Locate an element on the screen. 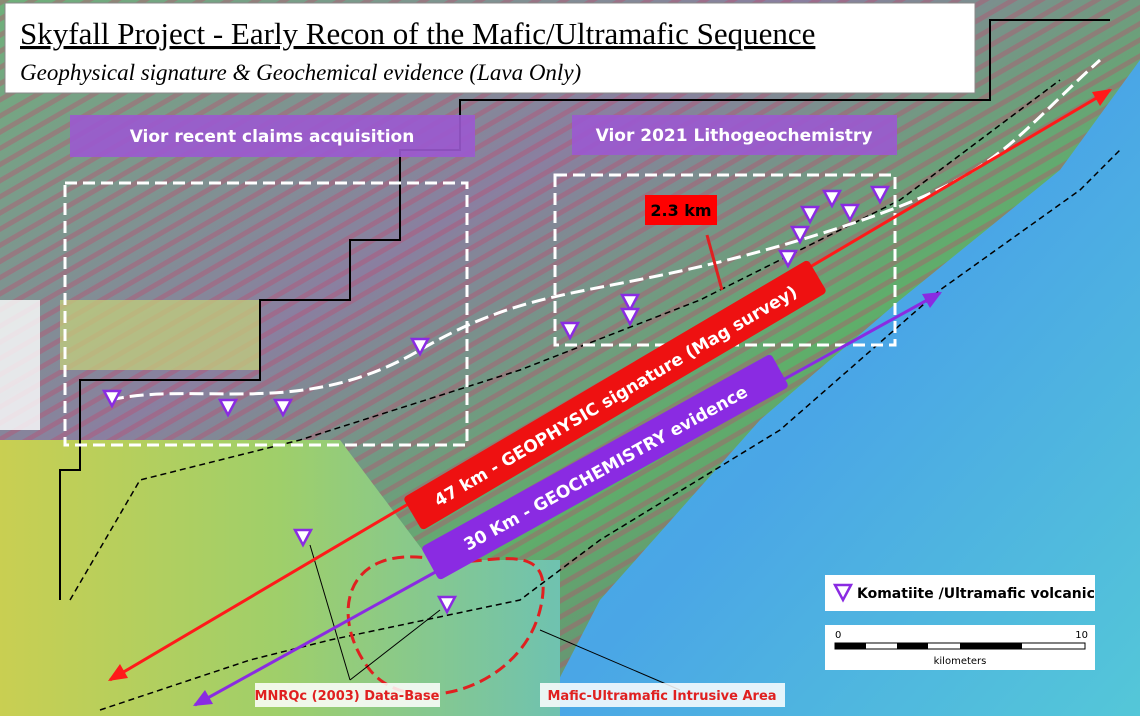 The width and height of the screenshot is (1140, 716). claims-label: Vior recent claims acquisition is located at coordinates (272, 137).